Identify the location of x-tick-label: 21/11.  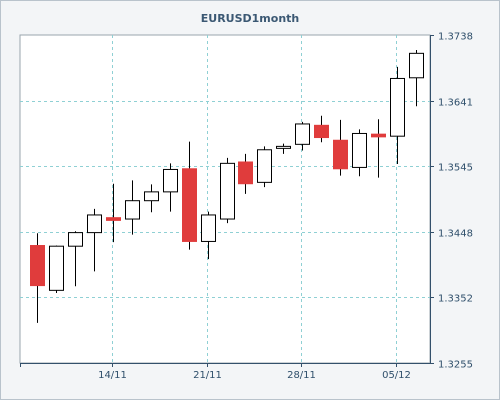
(207, 375).